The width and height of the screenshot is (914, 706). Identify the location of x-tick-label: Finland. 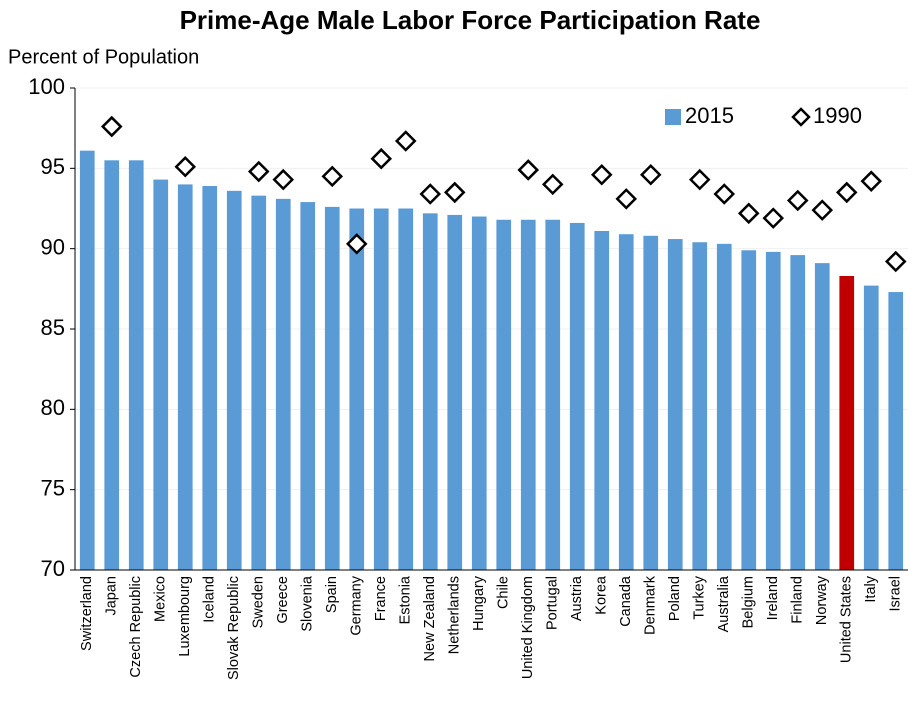
(798, 600).